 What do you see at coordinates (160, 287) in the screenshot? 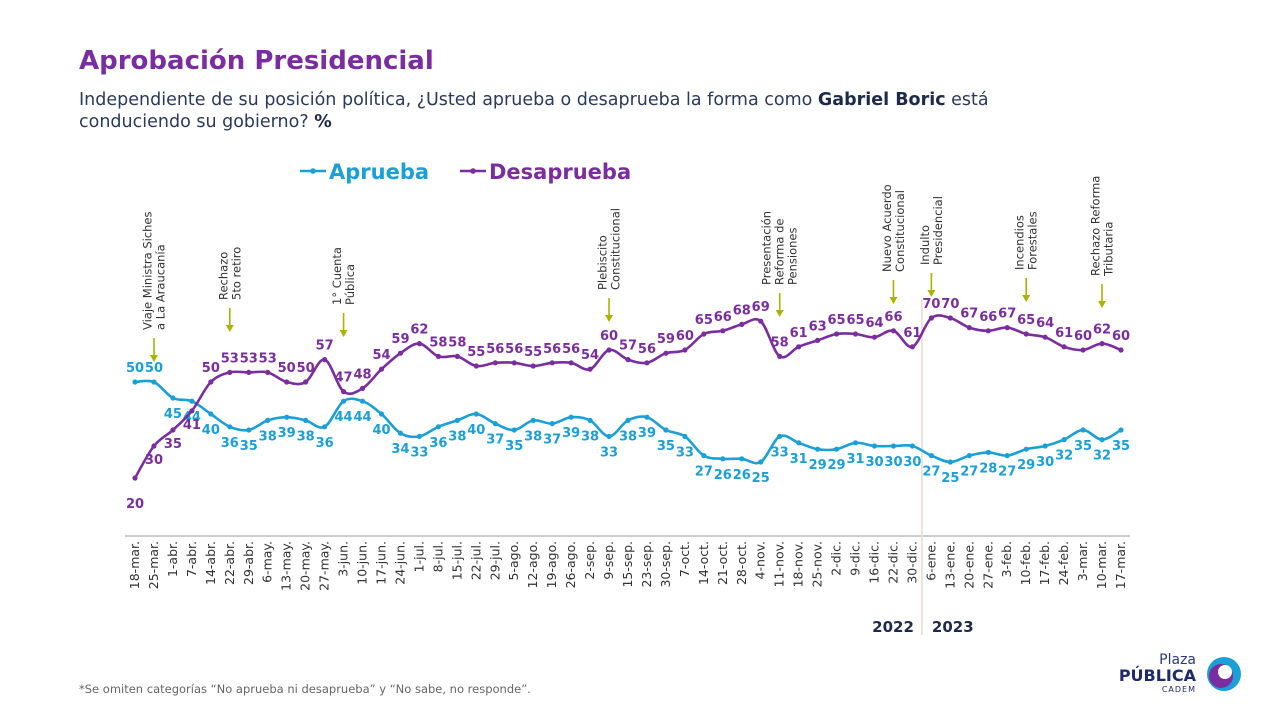
I see `annotation-label: a La Araucanía` at bounding box center [160, 287].